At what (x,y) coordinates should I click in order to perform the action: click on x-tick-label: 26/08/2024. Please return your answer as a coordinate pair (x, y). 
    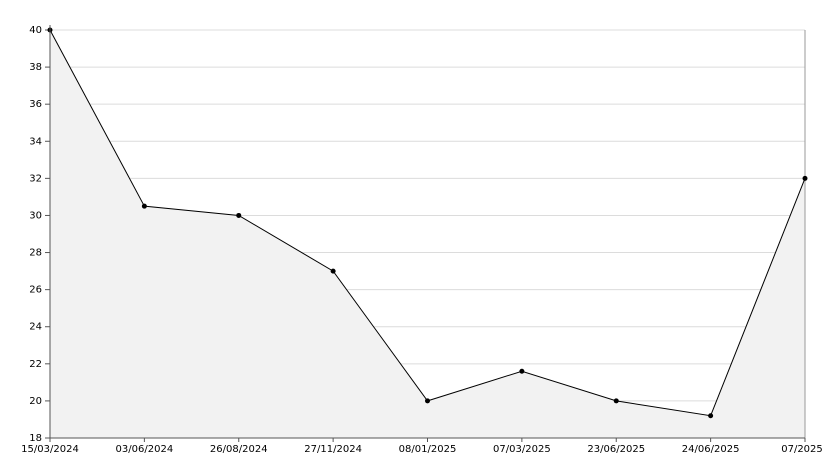
    Looking at the image, I should click on (239, 449).